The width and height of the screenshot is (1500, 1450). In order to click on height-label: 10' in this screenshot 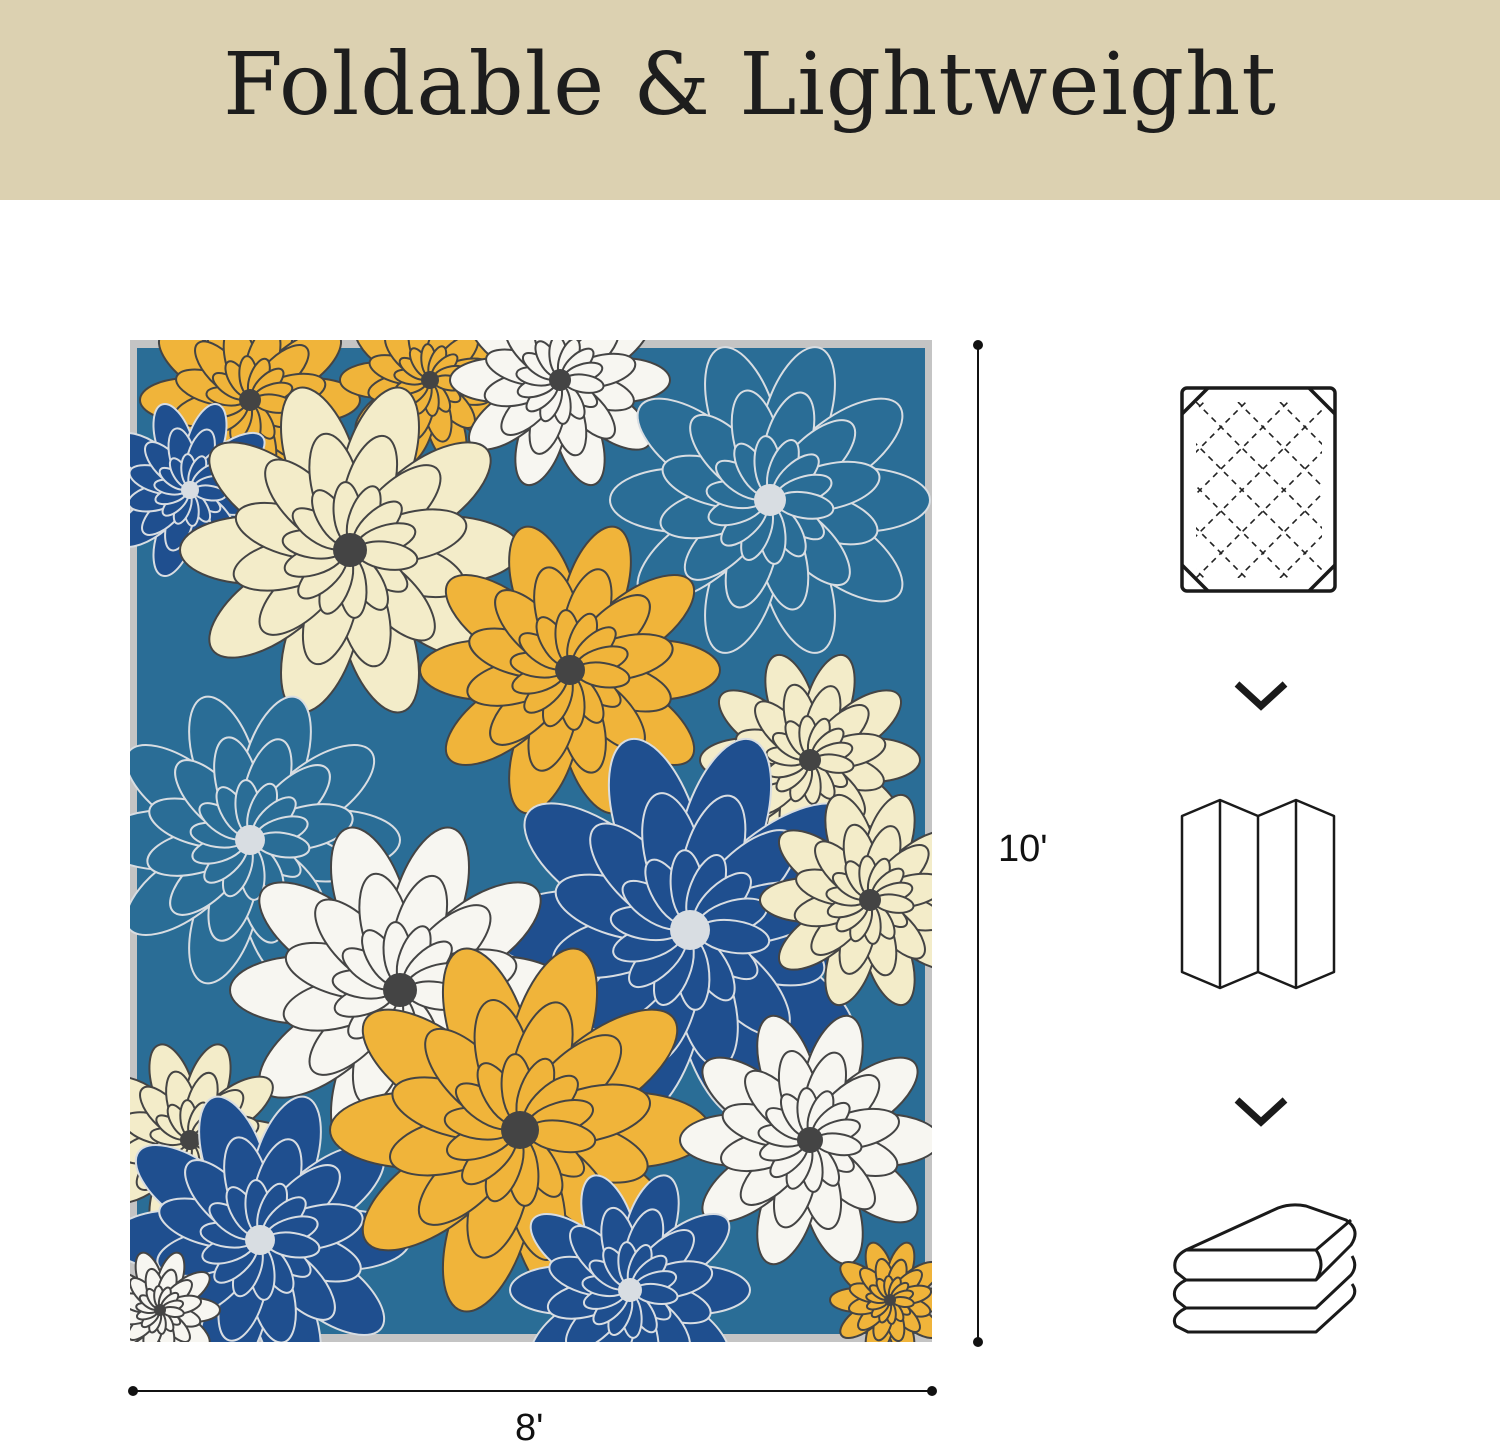, I will do `click(1023, 849)`.